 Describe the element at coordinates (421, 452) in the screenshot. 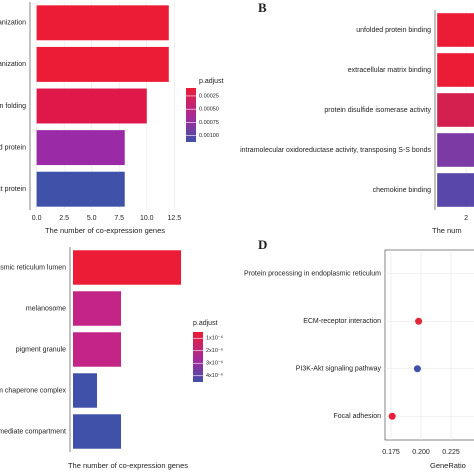

I see `x-tick-label: 0.200` at that location.